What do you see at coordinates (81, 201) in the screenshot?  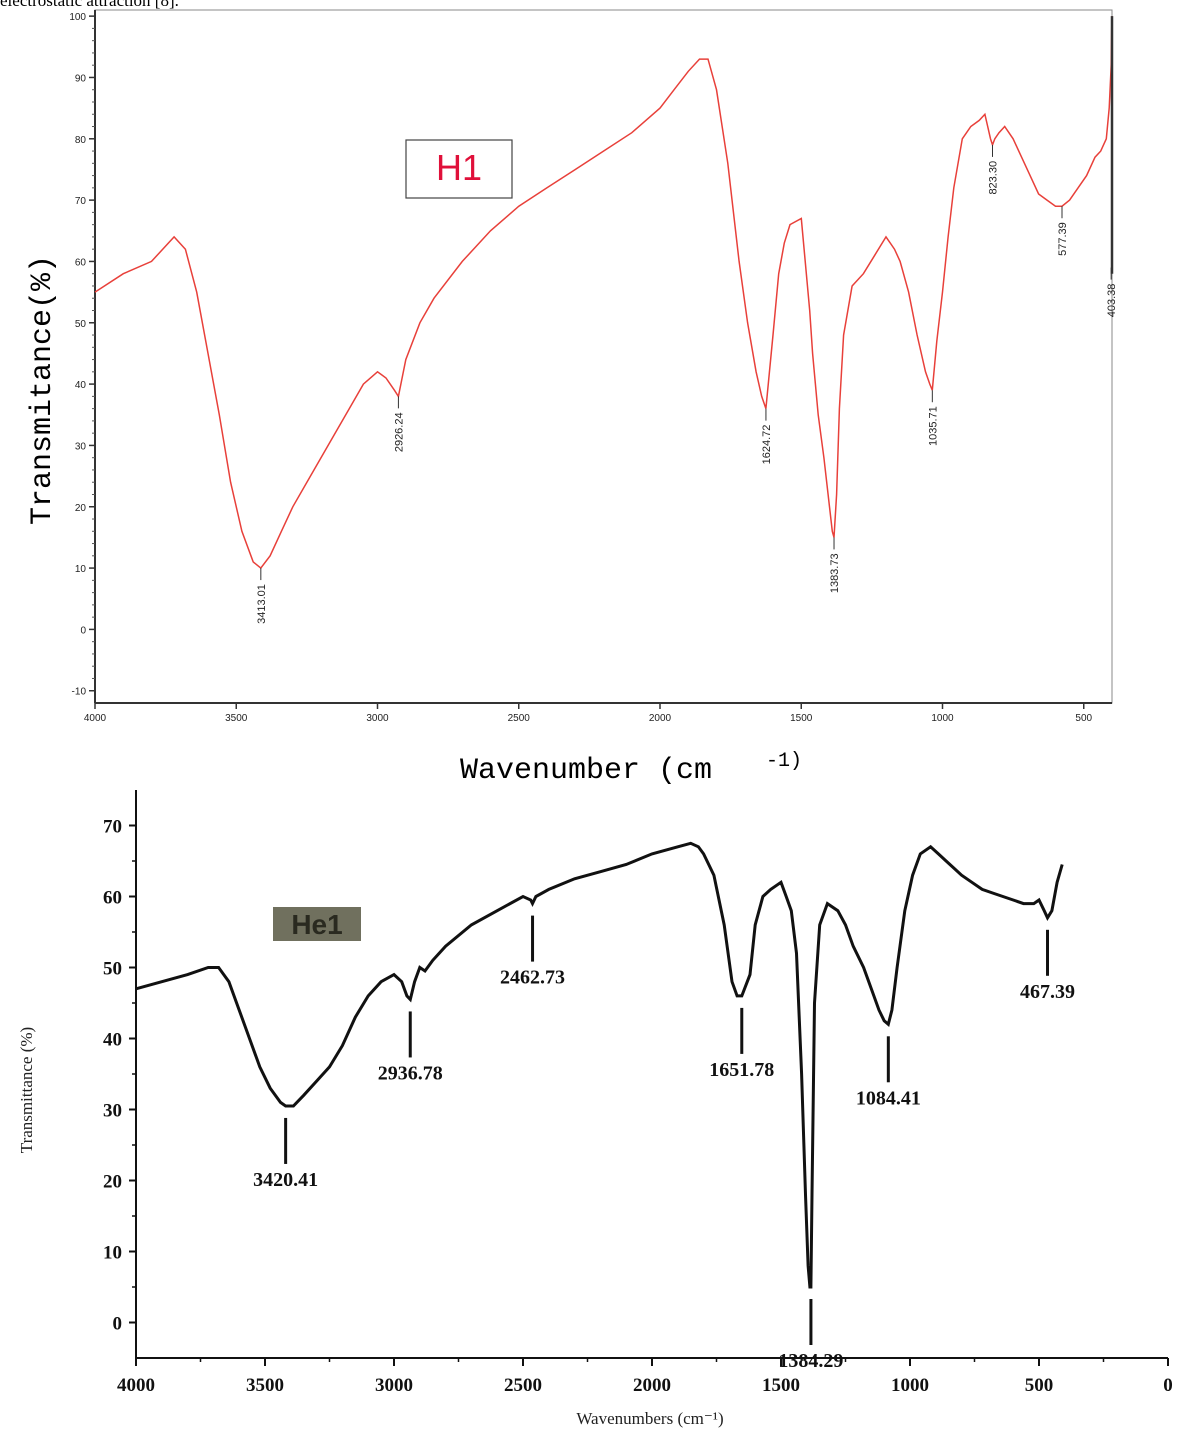 I see `chart-h1-y-tick-label: 70` at bounding box center [81, 201].